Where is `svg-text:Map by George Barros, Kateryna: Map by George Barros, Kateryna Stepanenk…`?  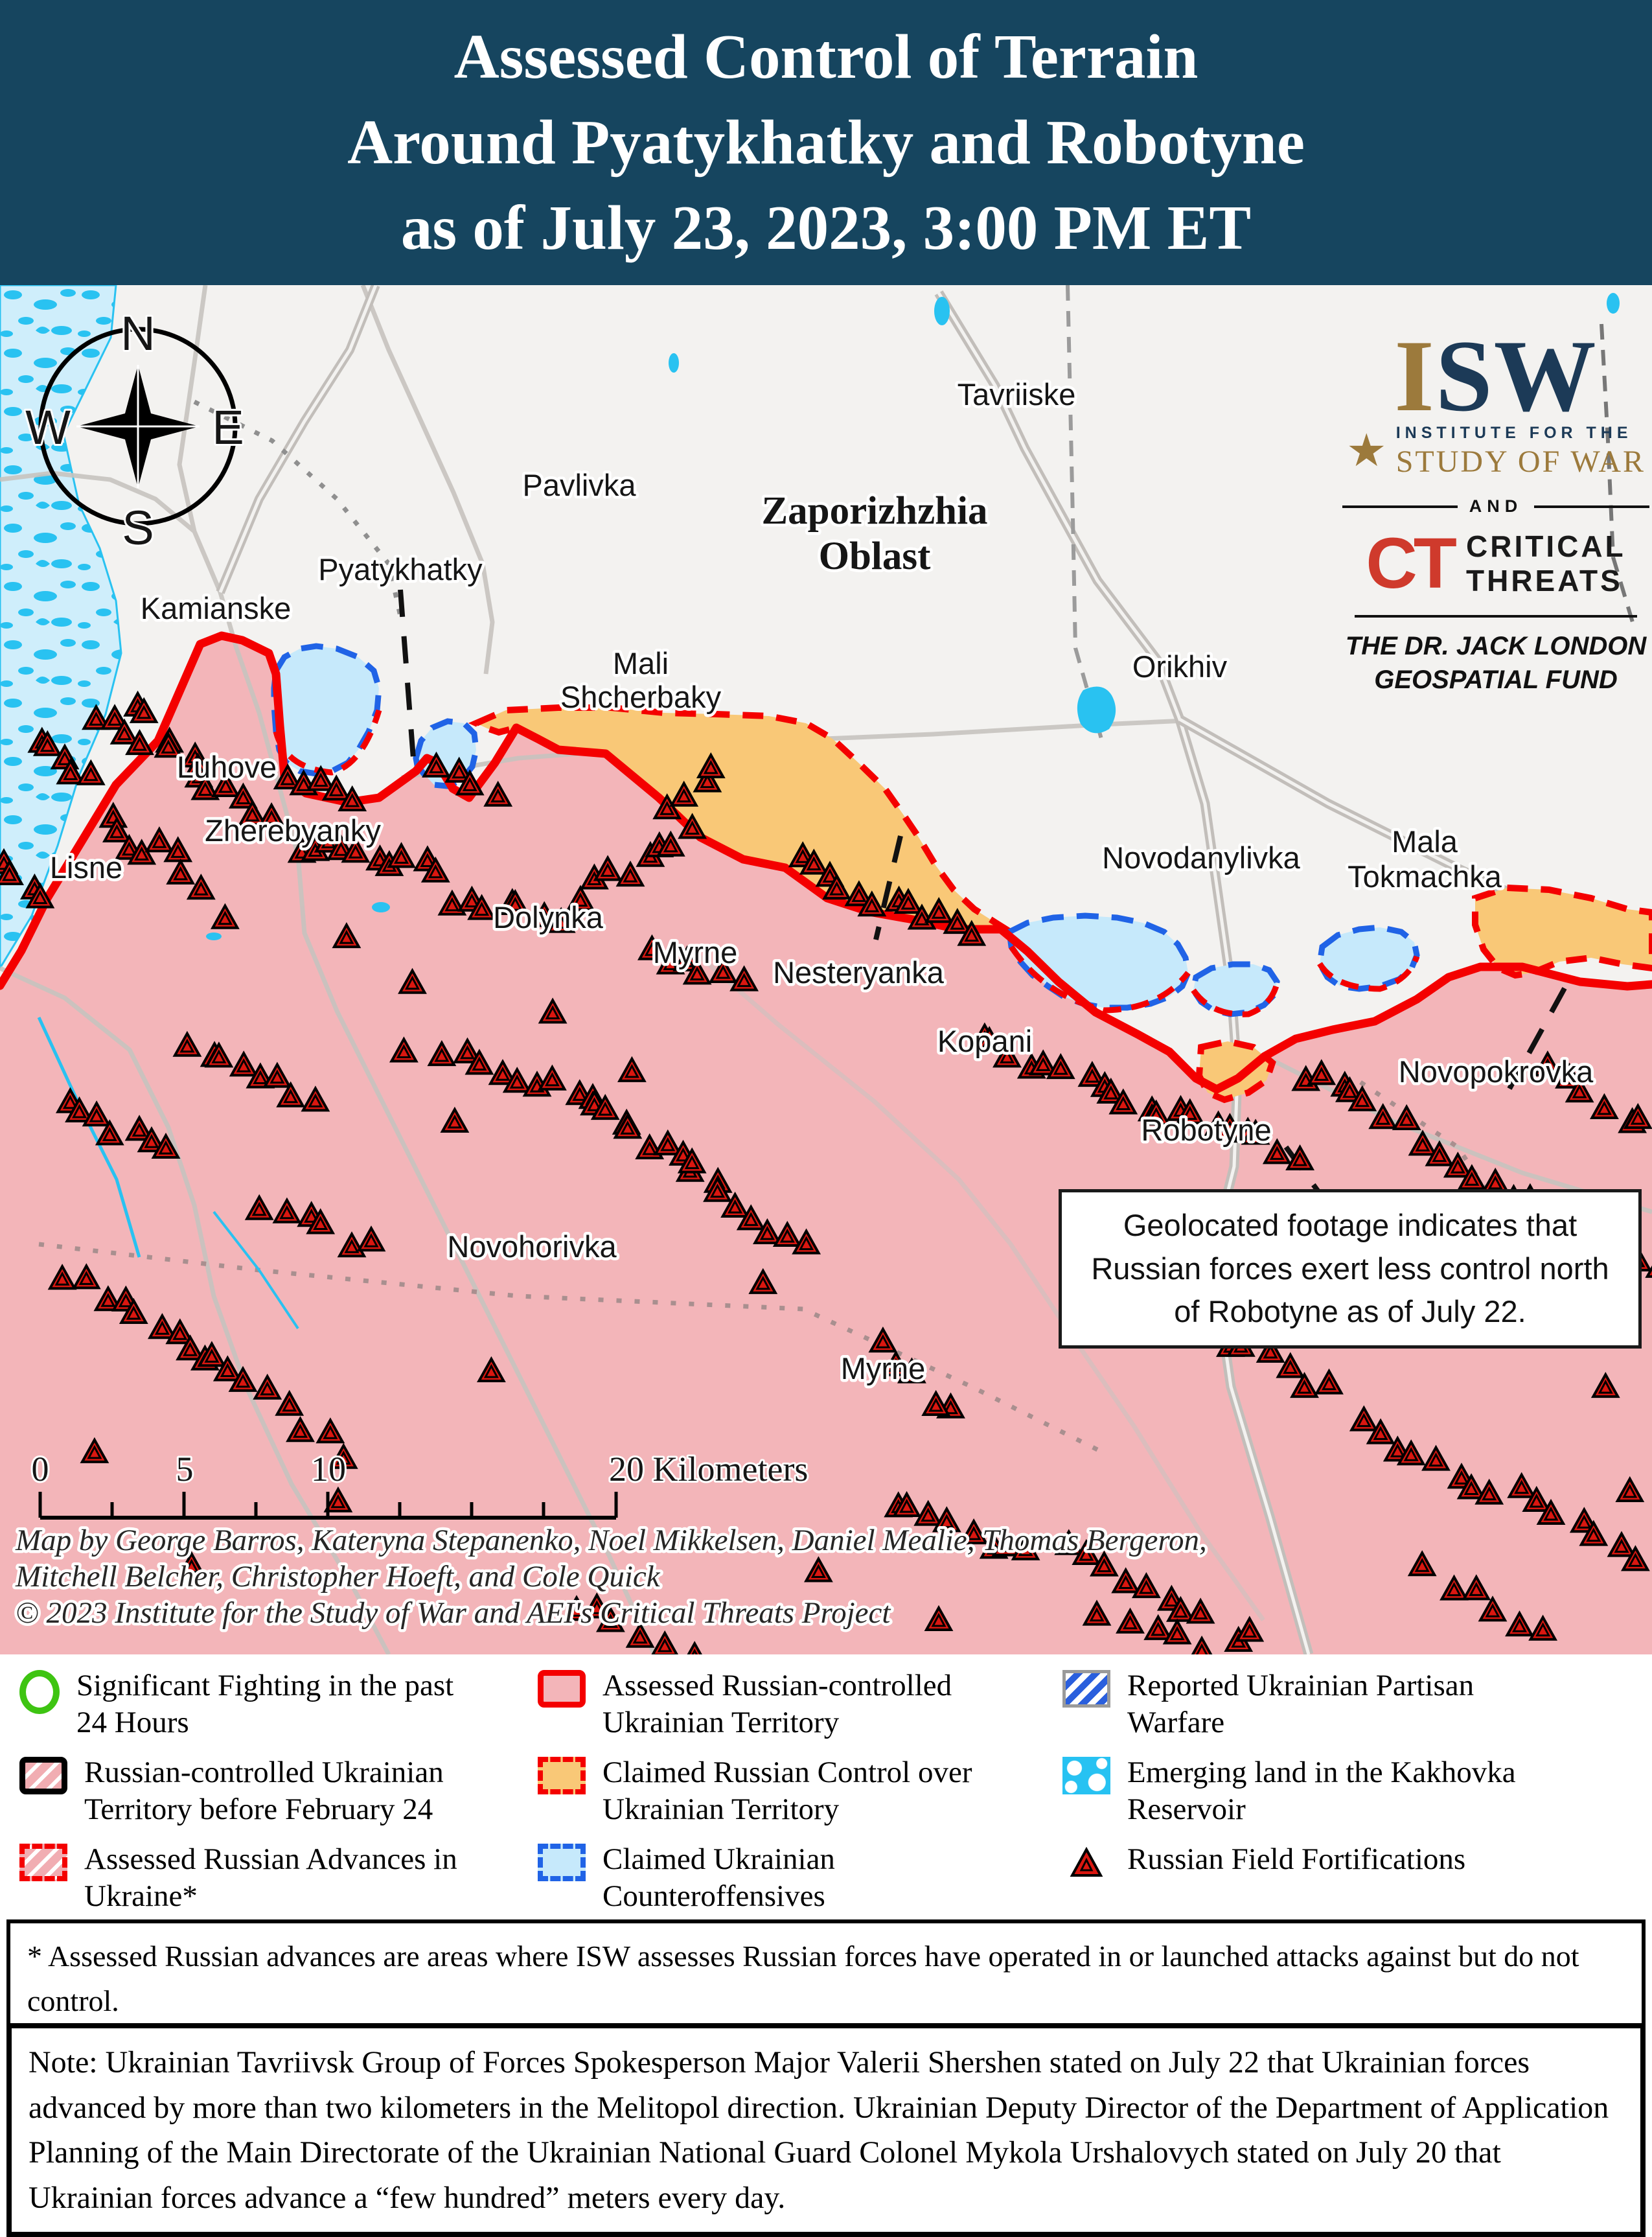
svg-text:Map by George Barros, Kateryna: Map by George Barros, Kateryna Stepanenk… is located at coordinates (611, 1540).